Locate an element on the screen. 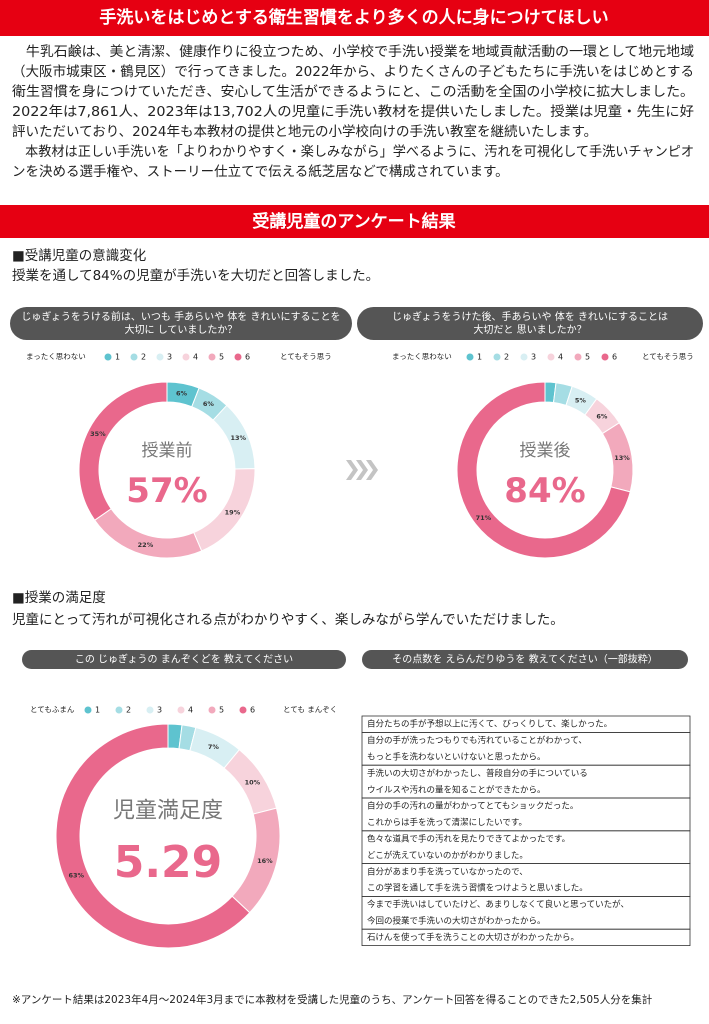 This screenshot has height=1024, width=709. segment-label: 10% is located at coordinates (253, 782).